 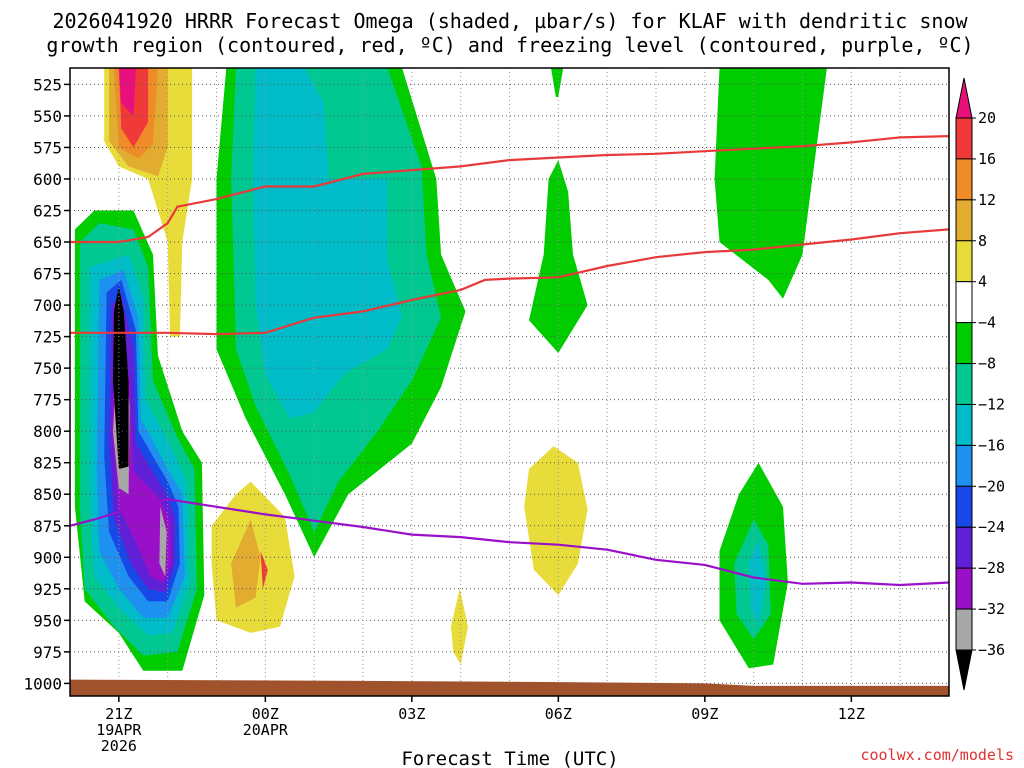 I want to click on dgz-lower-line, so click(x=509, y=282).